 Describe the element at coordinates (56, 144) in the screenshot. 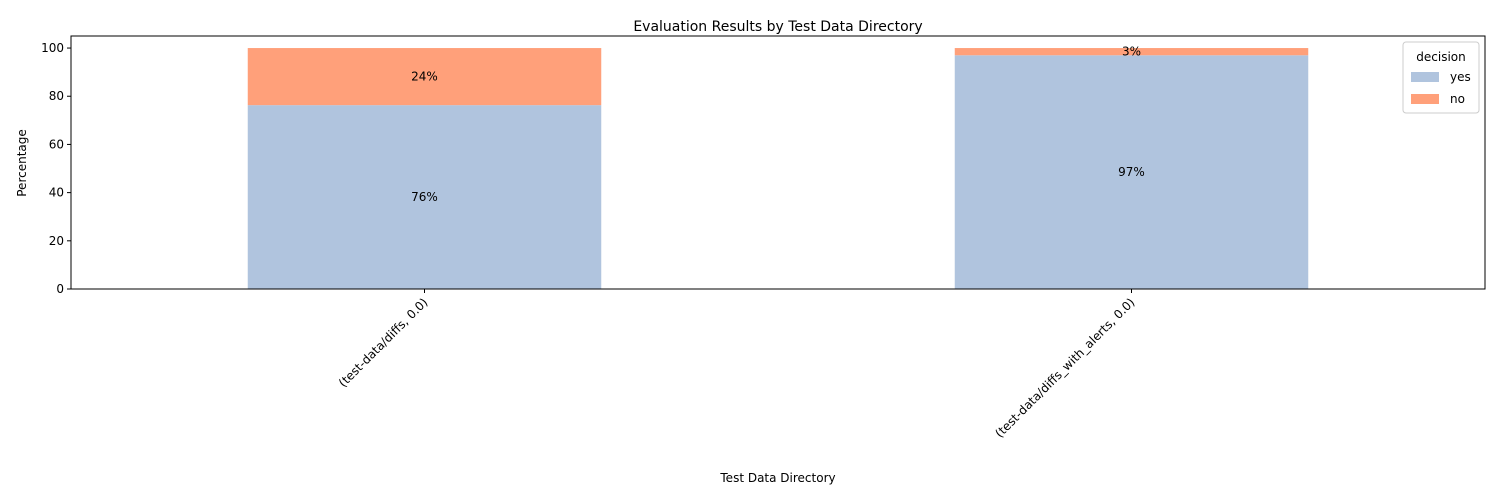

I see `y-tick-label: 60` at that location.